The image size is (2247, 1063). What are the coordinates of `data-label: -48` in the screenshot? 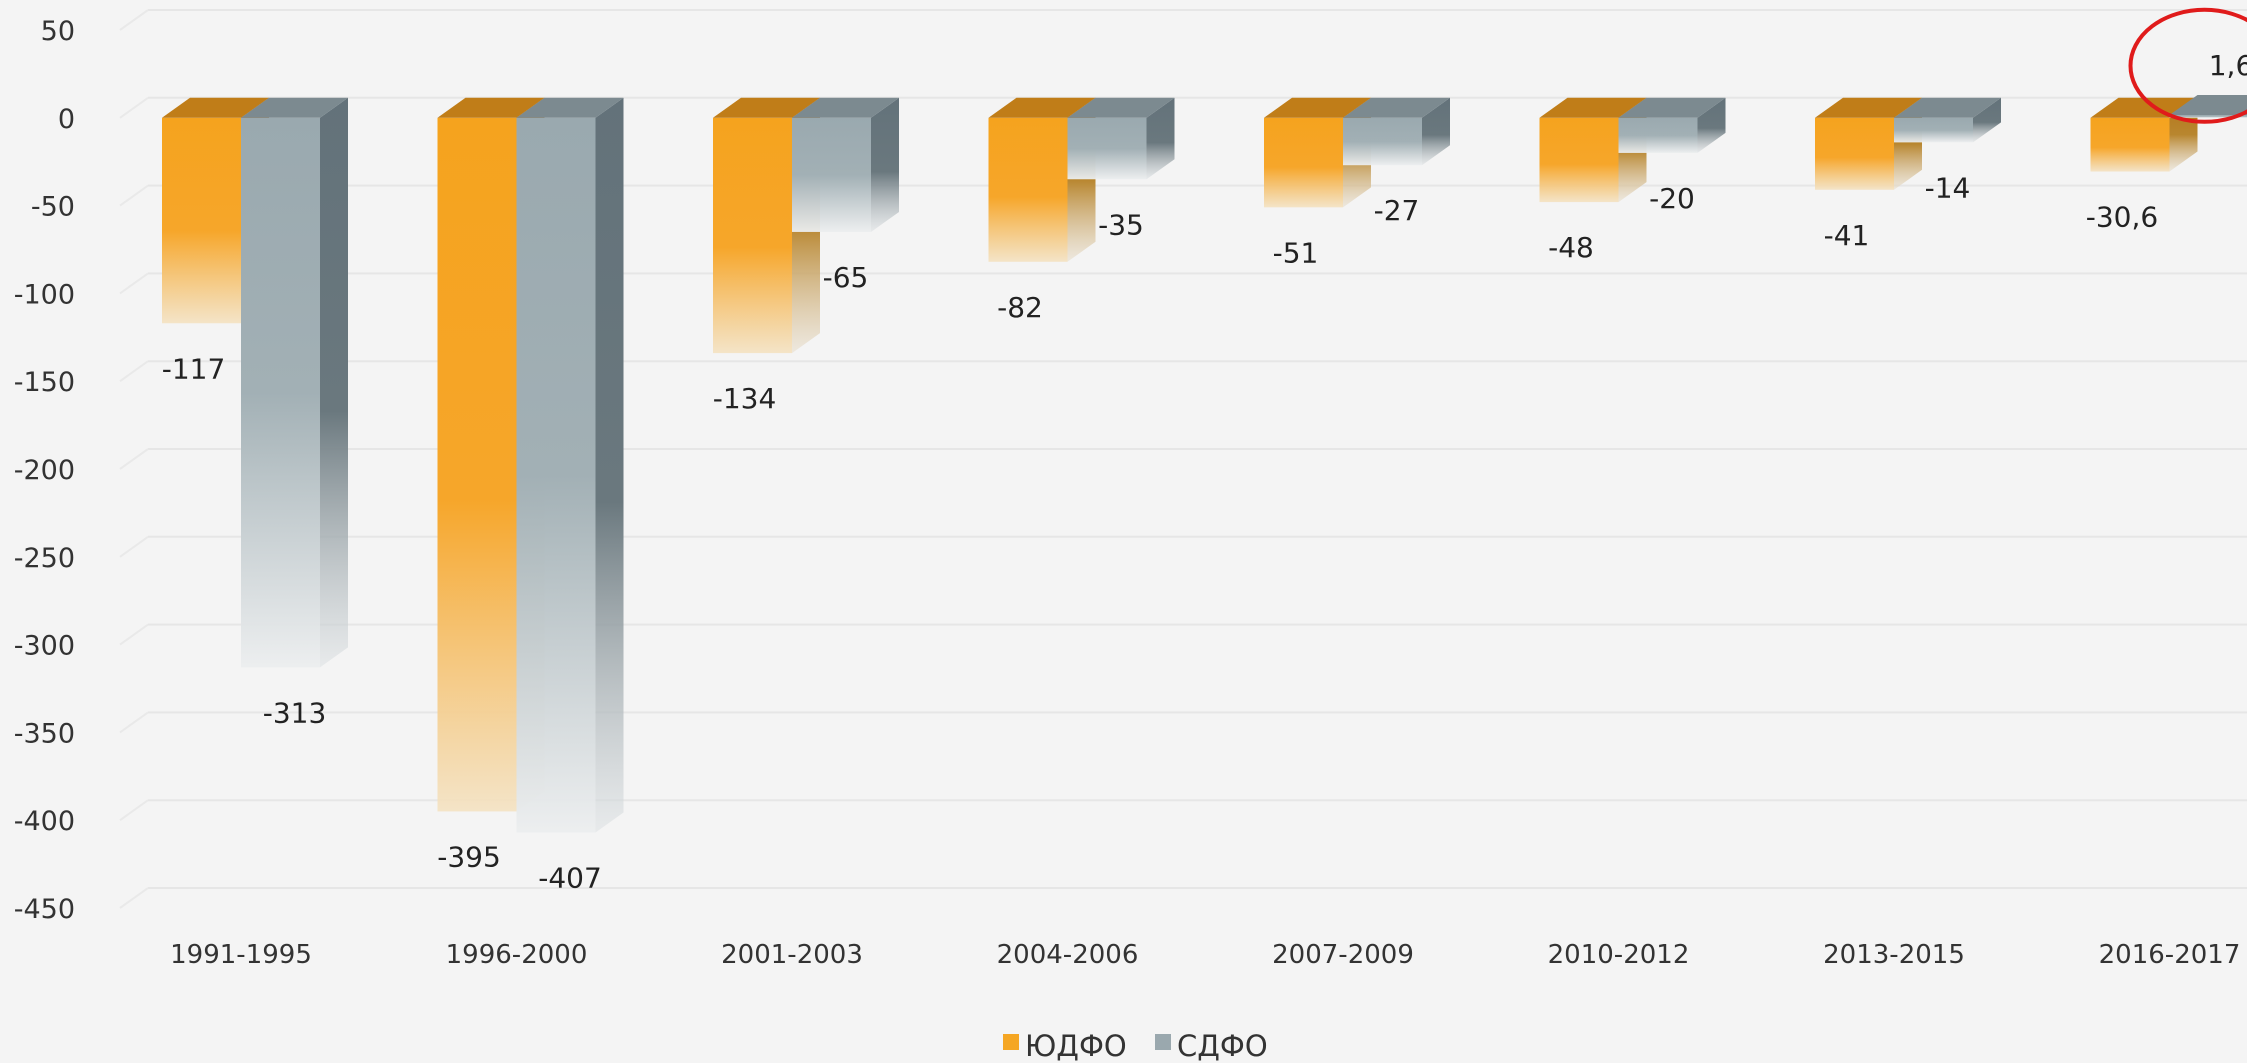 It's located at (1571, 247).